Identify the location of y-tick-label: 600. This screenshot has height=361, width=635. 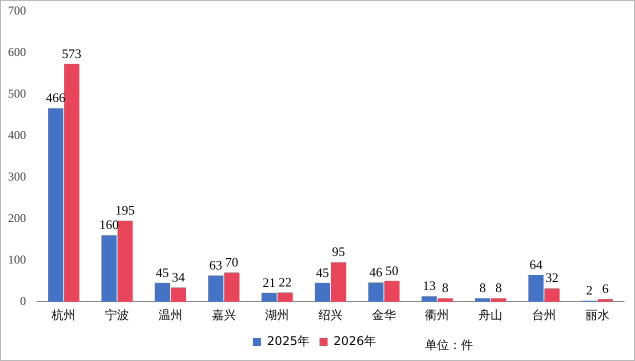
(17, 51).